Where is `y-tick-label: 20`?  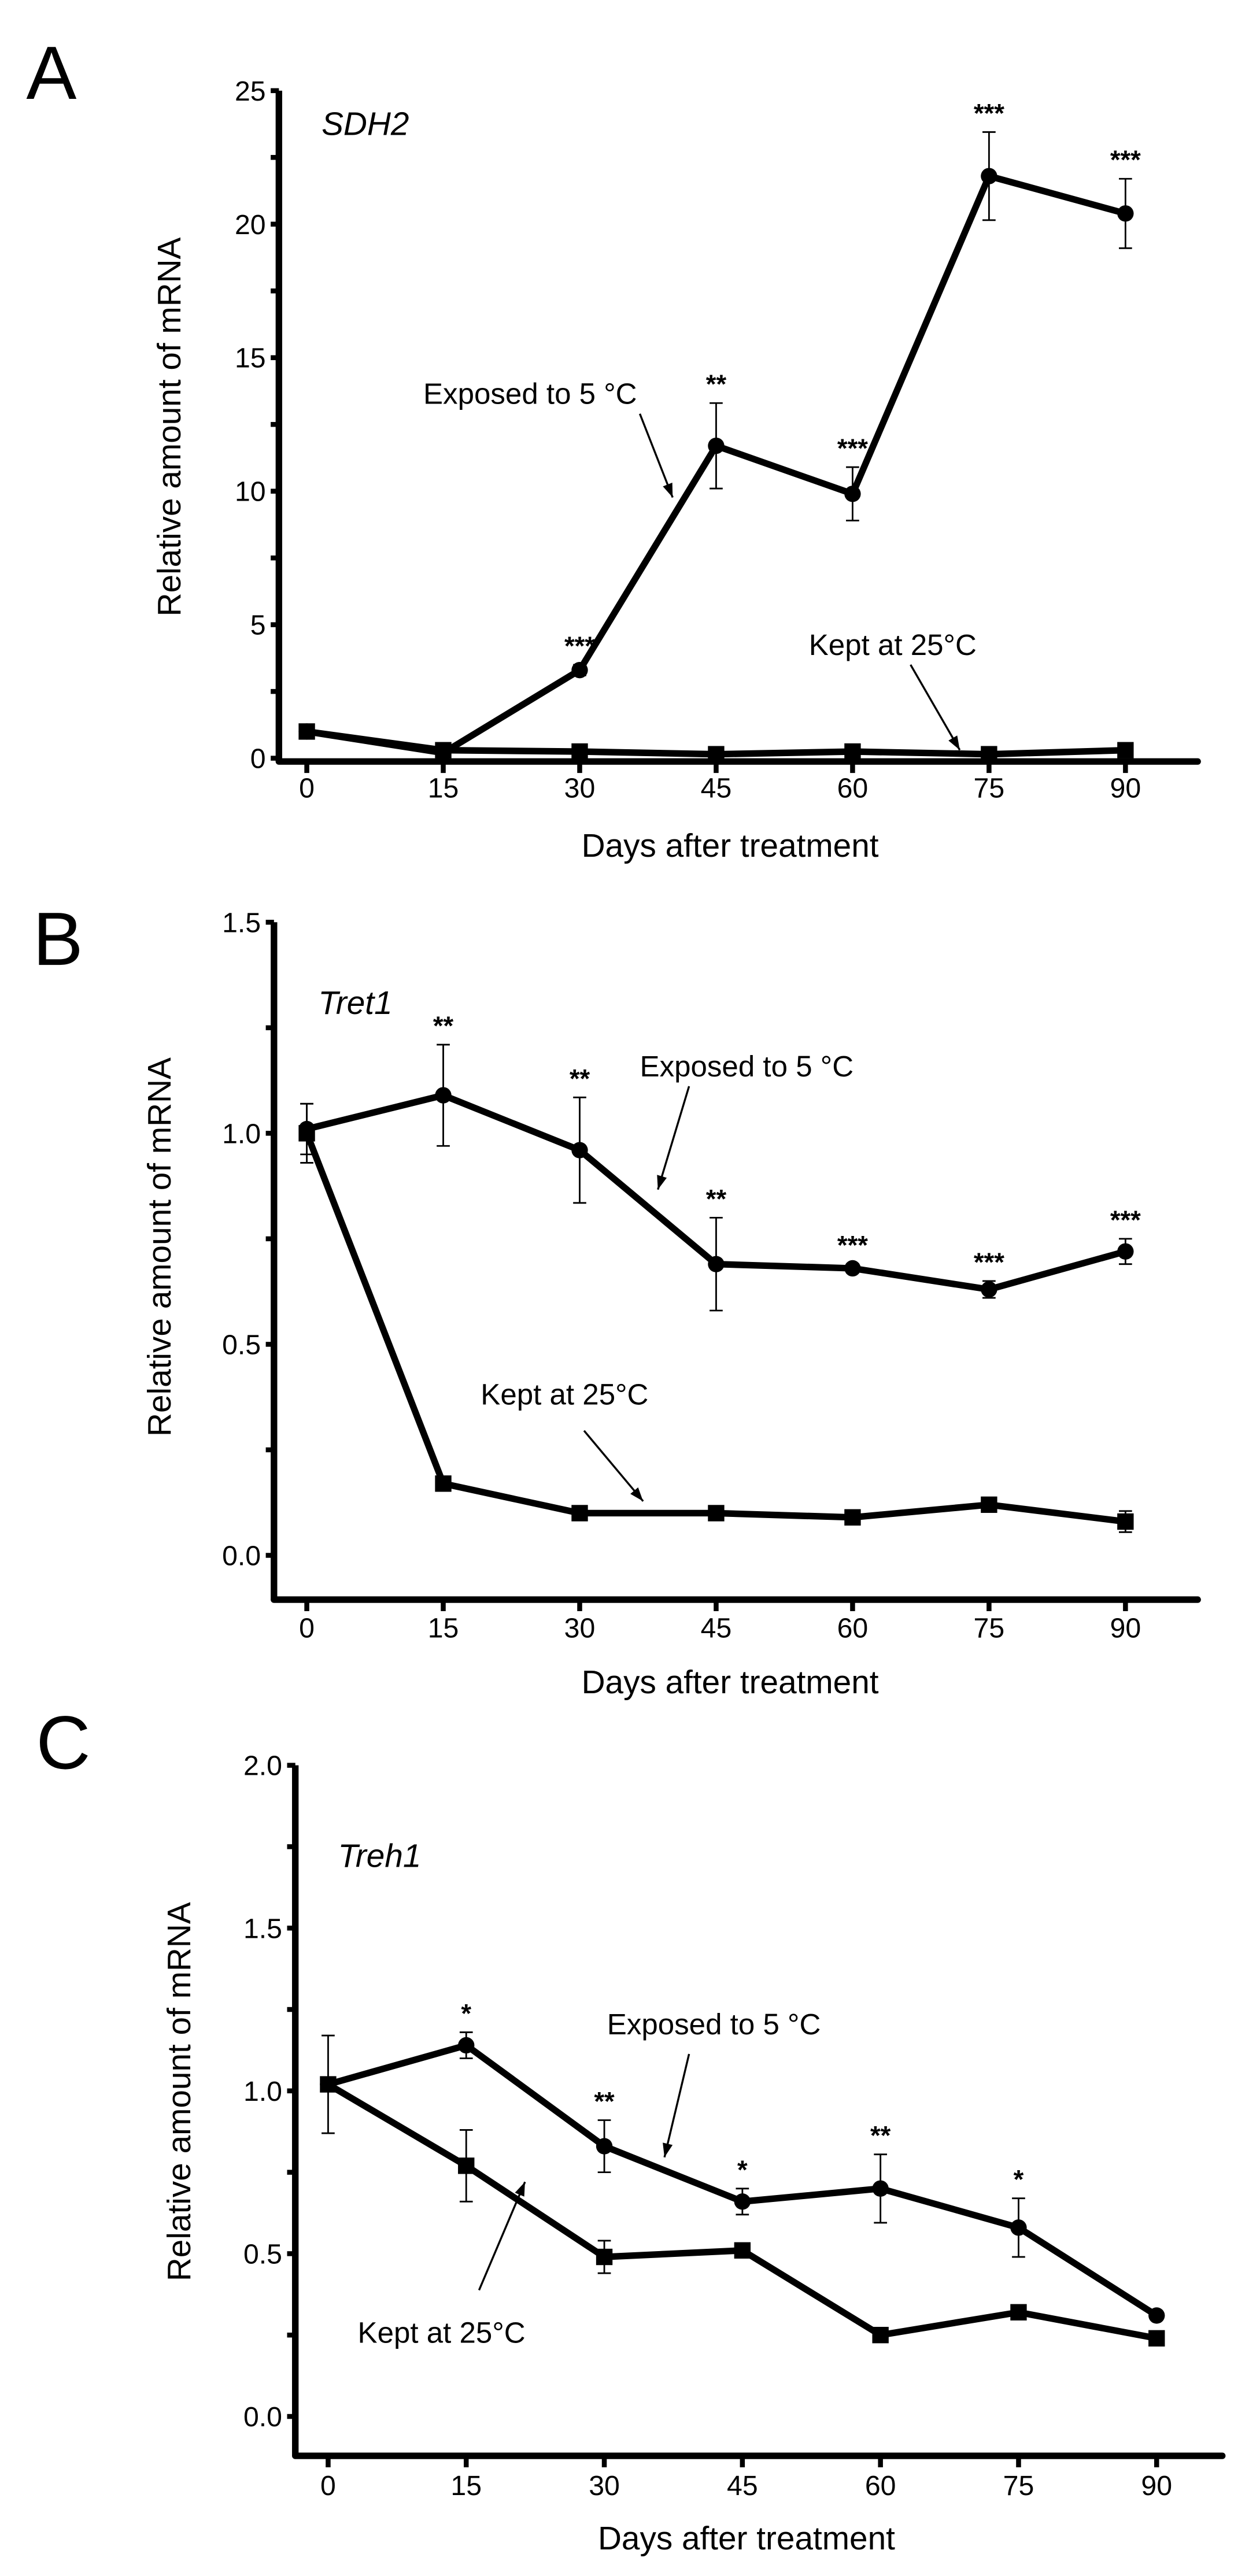 y-tick-label: 20 is located at coordinates (251, 224).